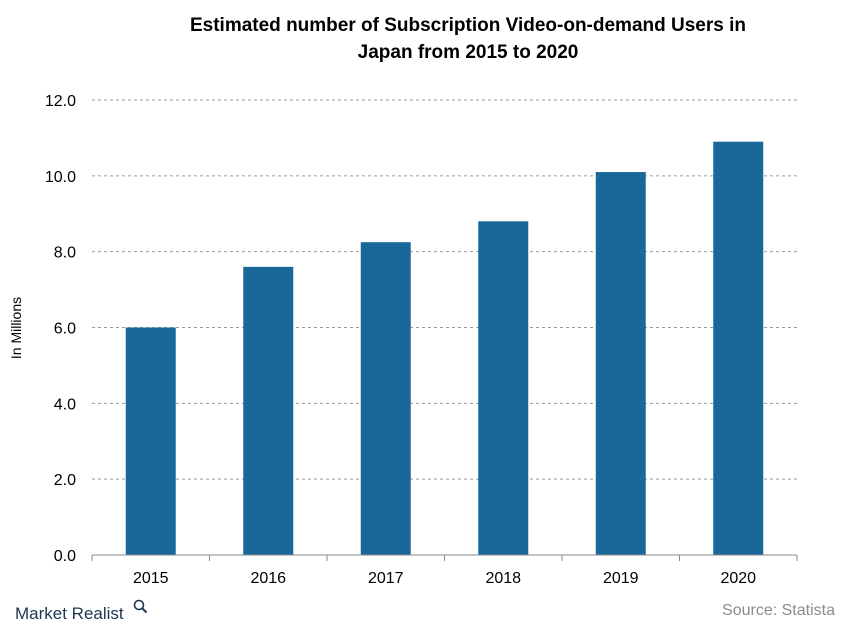 This screenshot has height=631, width=845. What do you see at coordinates (65, 556) in the screenshot?
I see `y-tick-label: 0.0` at bounding box center [65, 556].